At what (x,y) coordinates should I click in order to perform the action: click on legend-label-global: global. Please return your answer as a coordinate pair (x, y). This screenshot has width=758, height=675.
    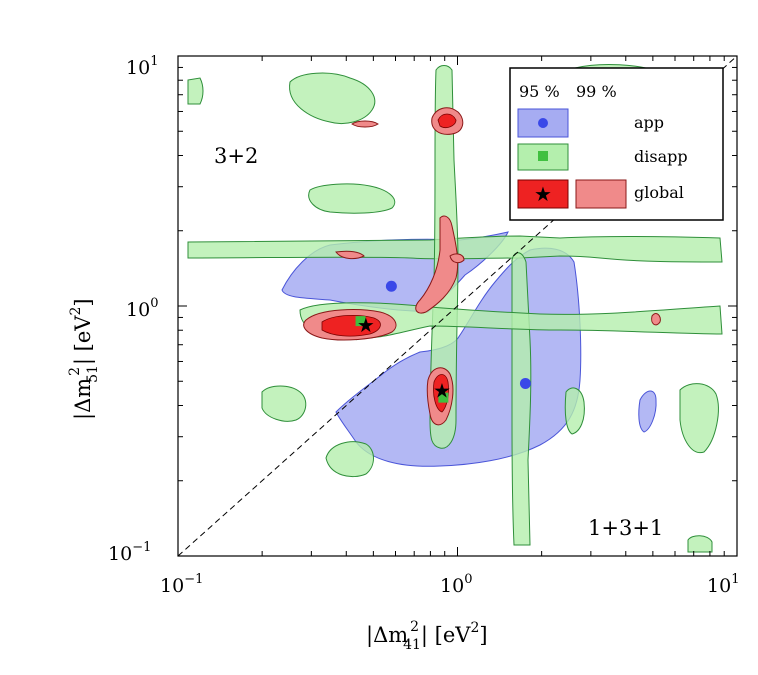
    Looking at the image, I should click on (659, 192).